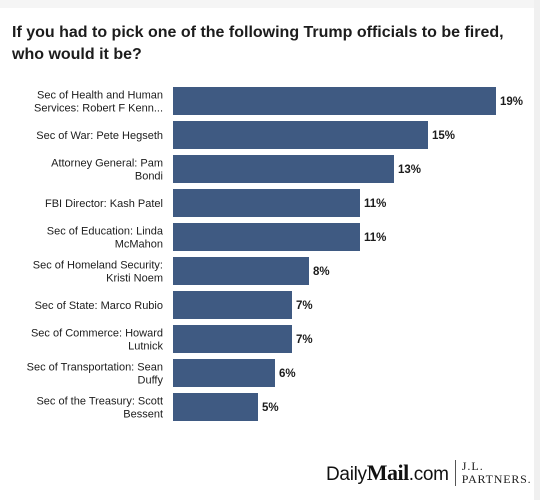  Describe the element at coordinates (511, 102) in the screenshot. I see `value-label-0: 19%` at that location.